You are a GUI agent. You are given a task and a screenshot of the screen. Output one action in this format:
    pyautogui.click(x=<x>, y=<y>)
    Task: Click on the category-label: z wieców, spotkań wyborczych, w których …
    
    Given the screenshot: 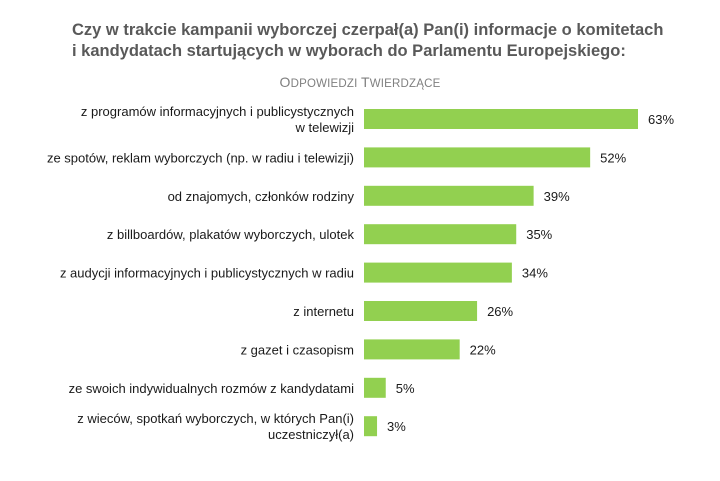 What is the action you would take?
    pyautogui.click(x=215, y=418)
    